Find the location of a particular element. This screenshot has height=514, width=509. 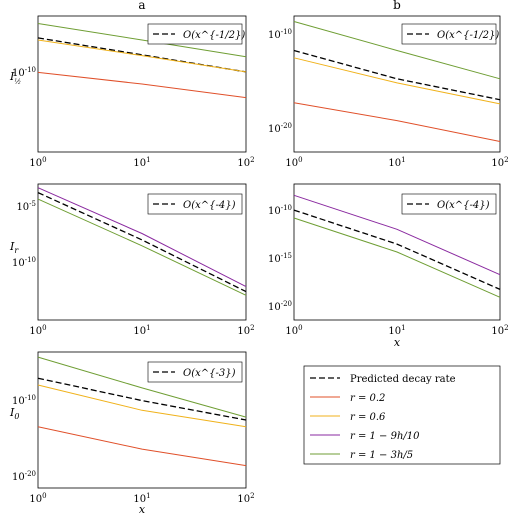

ylabel-a-mid: Ir is located at coordinates (14, 247).